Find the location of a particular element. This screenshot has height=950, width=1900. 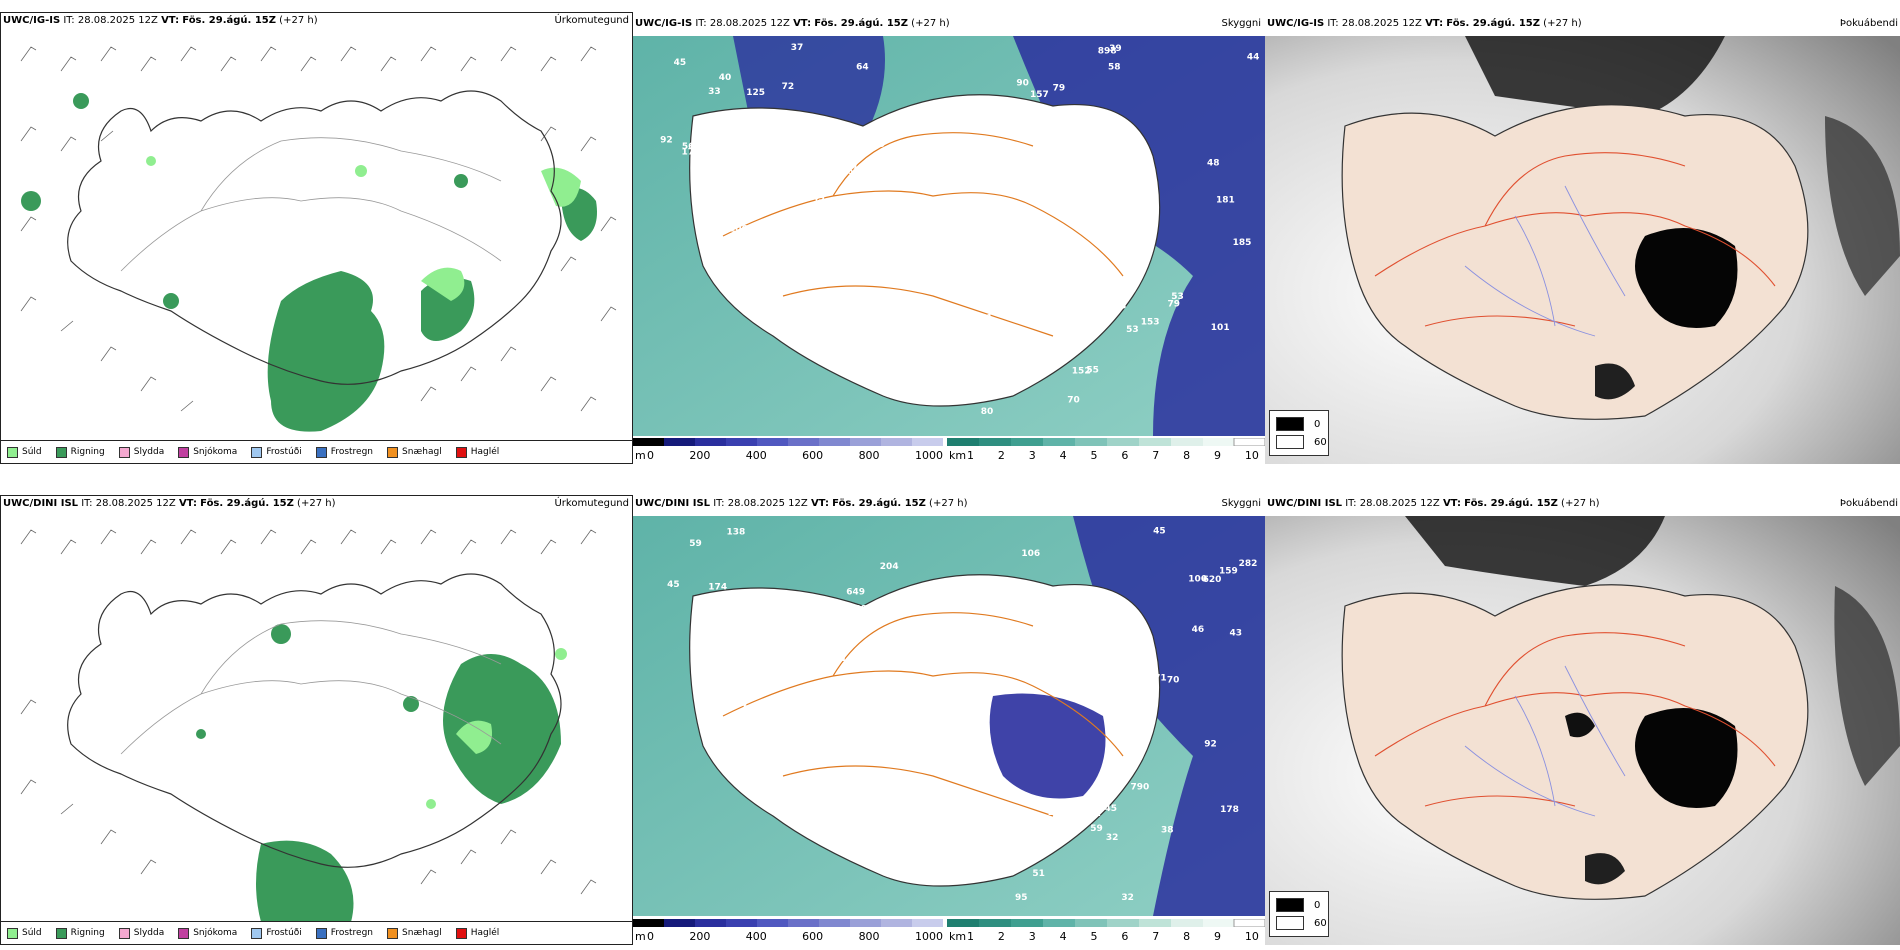

tick-label: 0 is located at coordinates (650, 936).